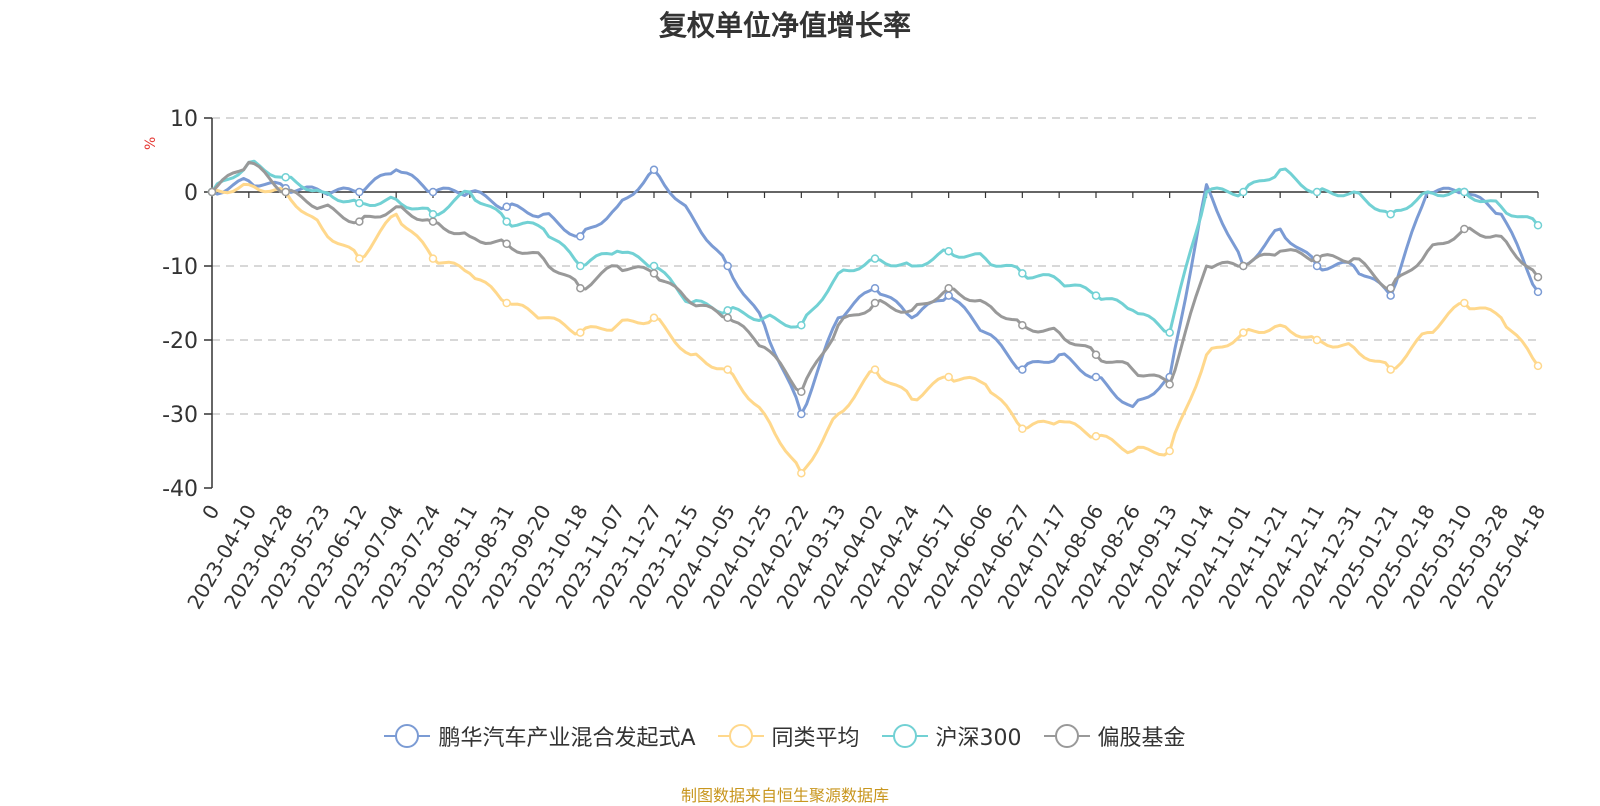  Describe the element at coordinates (180, 489) in the screenshot. I see `y-tick-label: -40` at that location.